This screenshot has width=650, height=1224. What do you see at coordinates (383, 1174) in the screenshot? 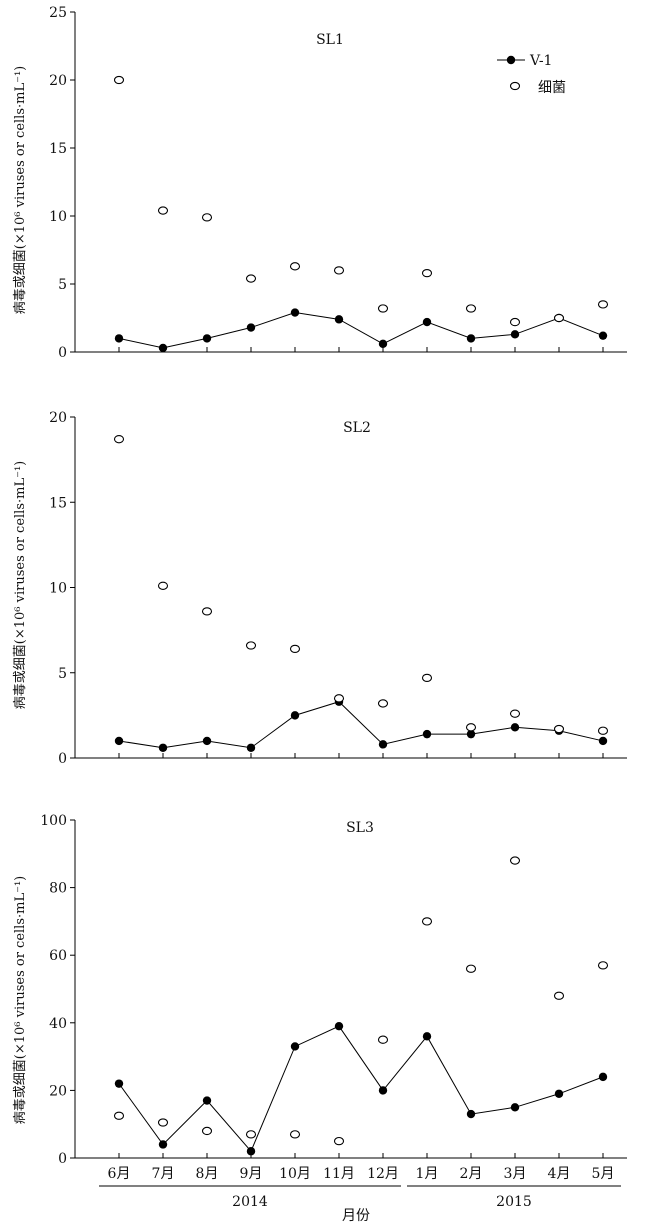
I see `x-tick-label: 12月` at bounding box center [383, 1174].